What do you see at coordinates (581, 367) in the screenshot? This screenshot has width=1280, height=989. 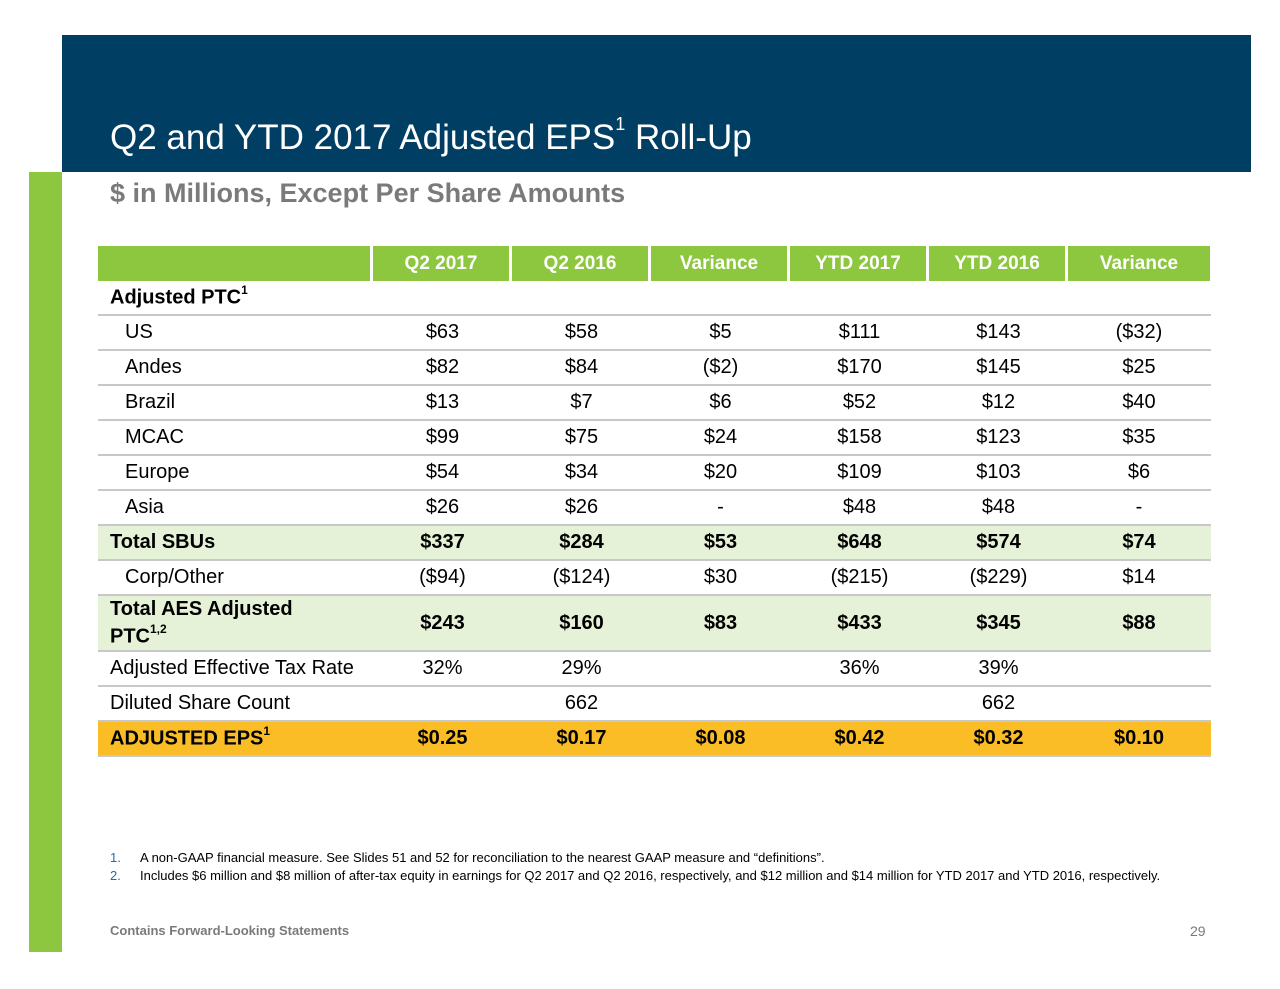 I see `cell: $84` at bounding box center [581, 367].